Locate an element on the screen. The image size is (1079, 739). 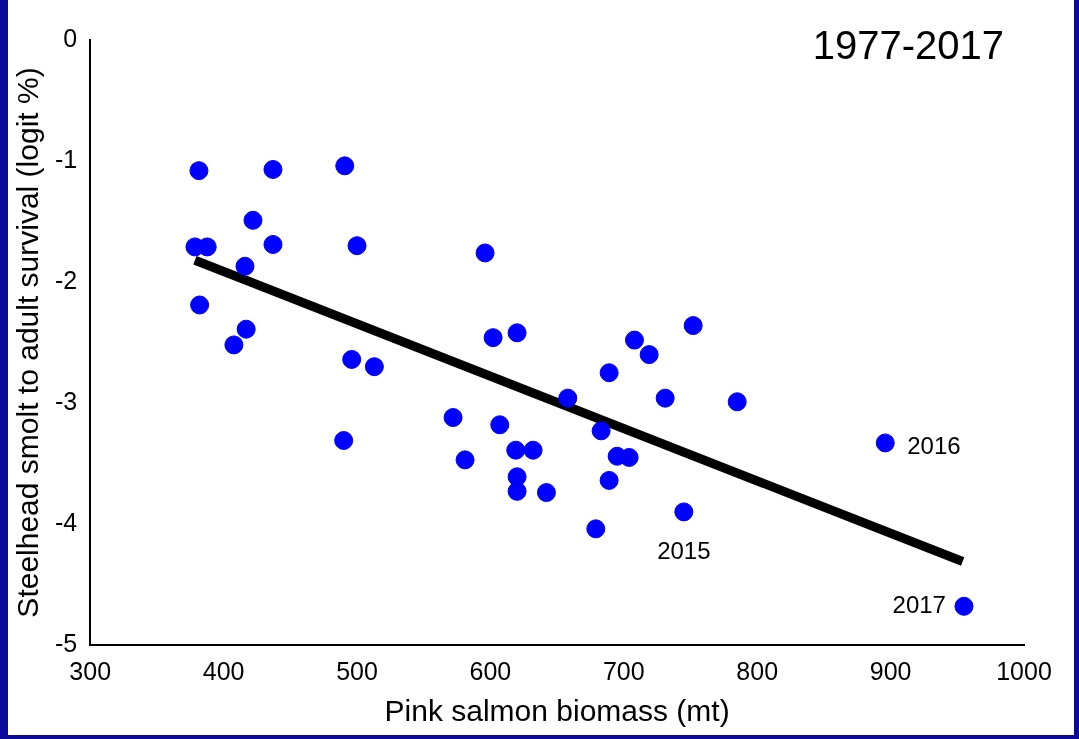
x-tick-label: 800 is located at coordinates (757, 670).